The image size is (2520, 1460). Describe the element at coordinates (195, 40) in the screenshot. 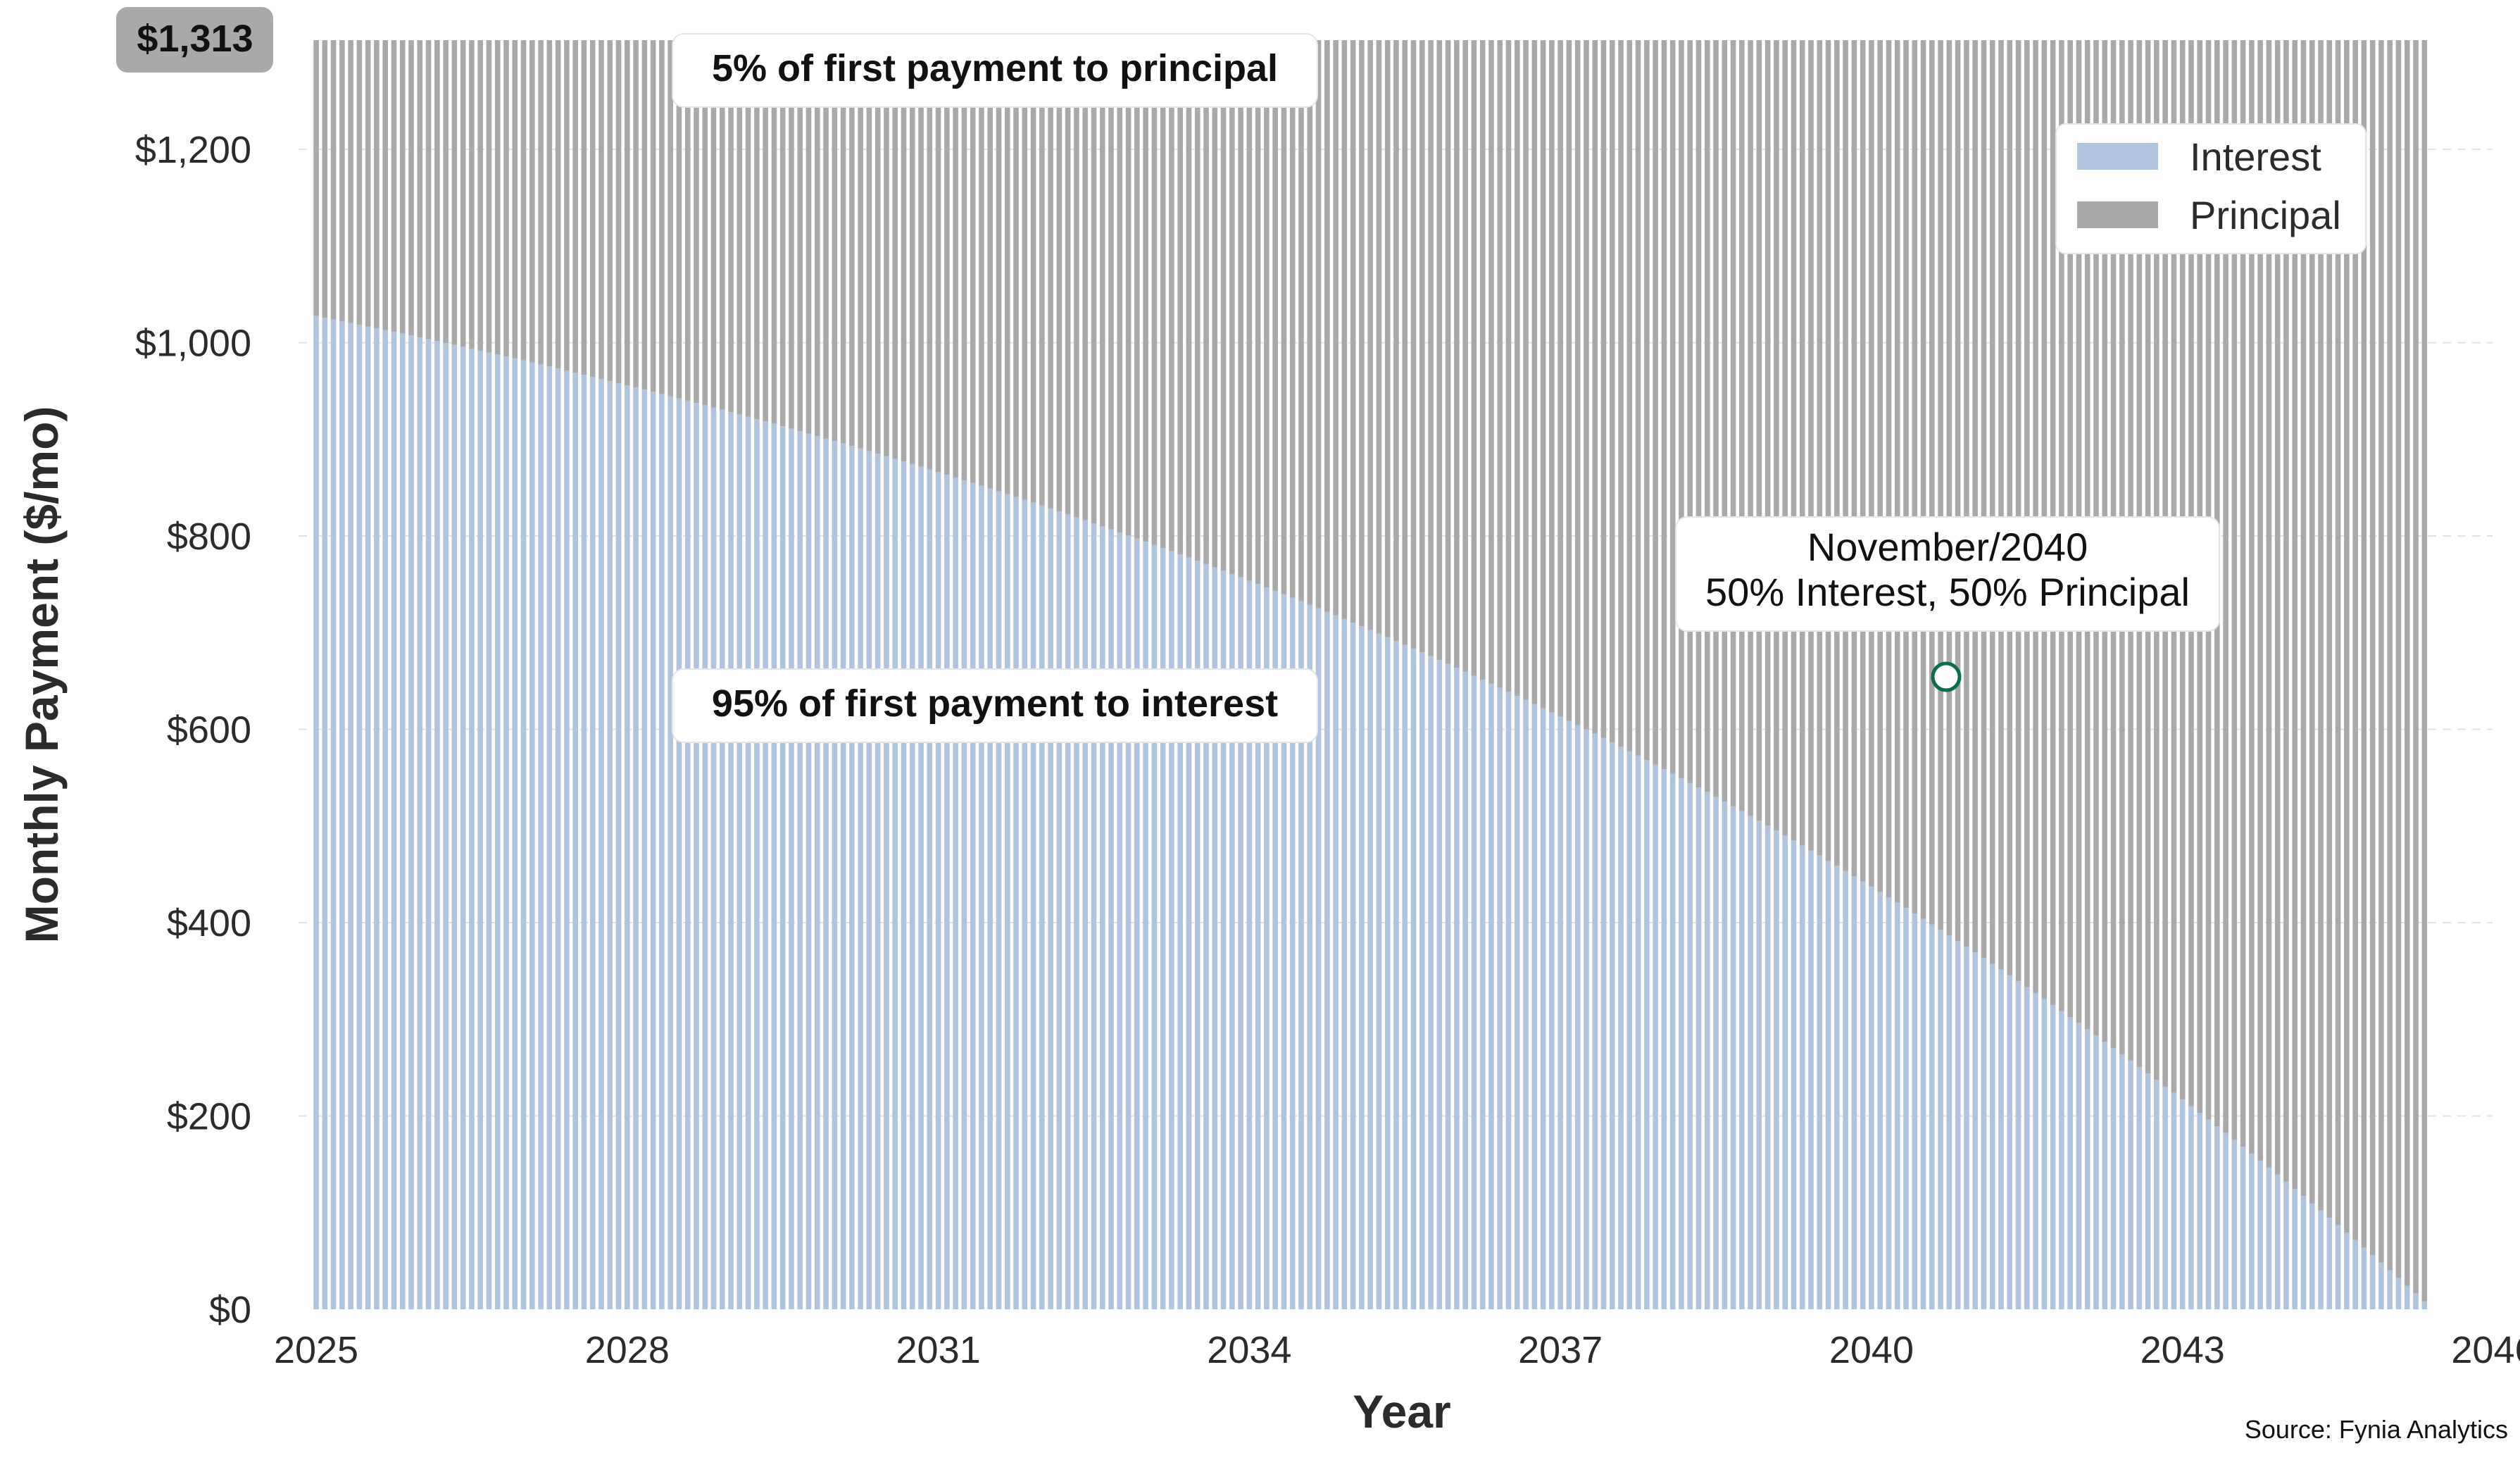

I see `max-value-badge-background` at that location.